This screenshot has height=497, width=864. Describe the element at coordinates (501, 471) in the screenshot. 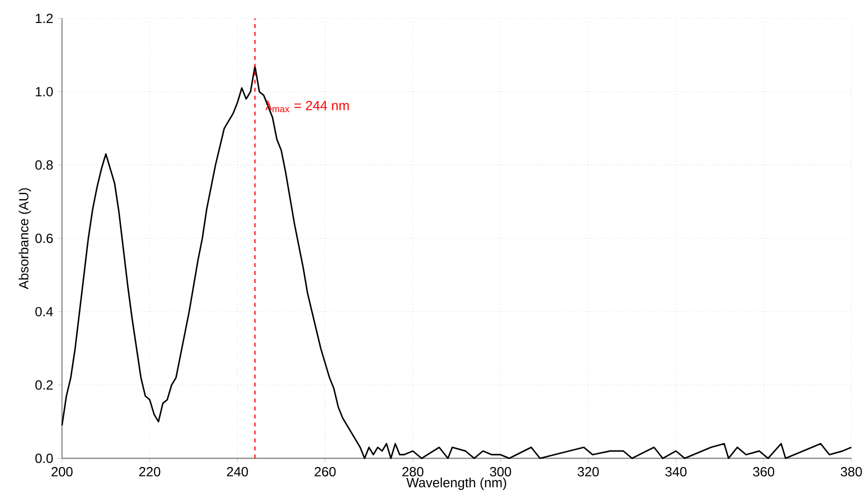

I see `x-tick-label: 300` at that location.